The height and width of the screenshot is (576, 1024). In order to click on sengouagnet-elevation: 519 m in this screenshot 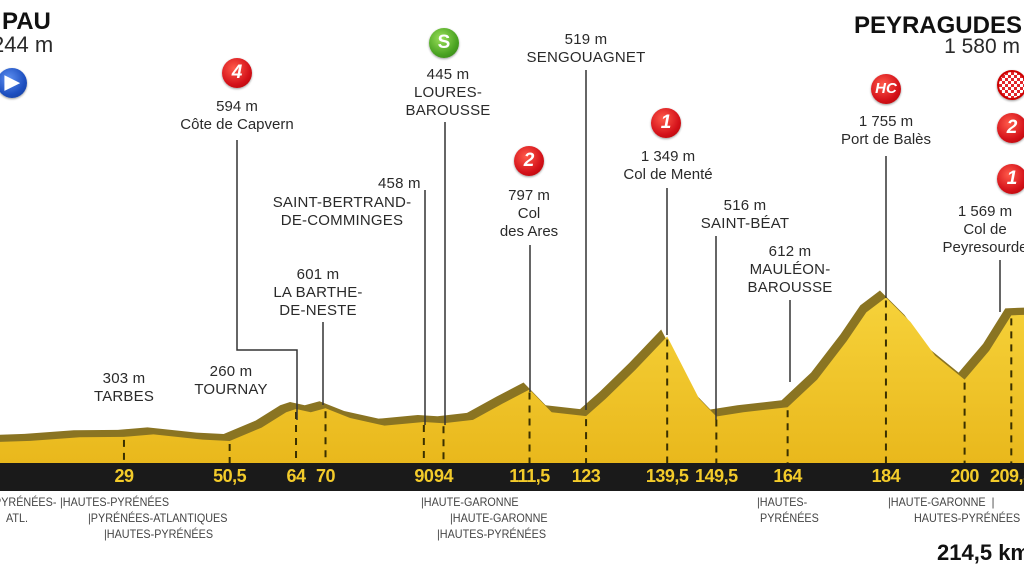, I will do `click(586, 39)`.